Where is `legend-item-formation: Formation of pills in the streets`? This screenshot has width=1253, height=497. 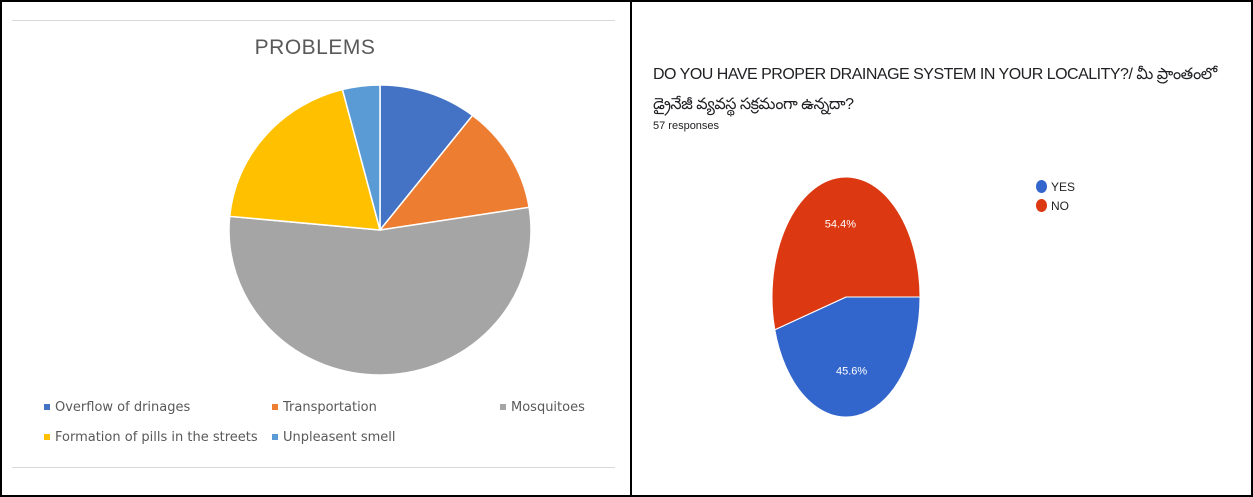 legend-item-formation: Formation of pills in the streets is located at coordinates (151, 437).